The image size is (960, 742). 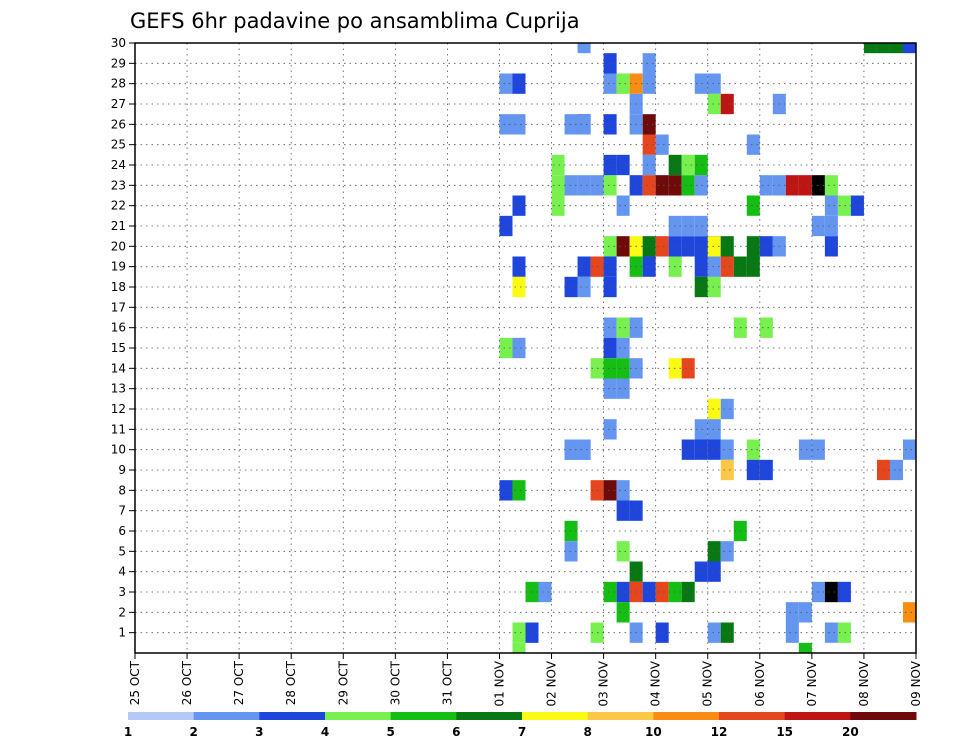 What do you see at coordinates (812, 683) in the screenshot?
I see `x-tick-label: 07 NOV` at bounding box center [812, 683].